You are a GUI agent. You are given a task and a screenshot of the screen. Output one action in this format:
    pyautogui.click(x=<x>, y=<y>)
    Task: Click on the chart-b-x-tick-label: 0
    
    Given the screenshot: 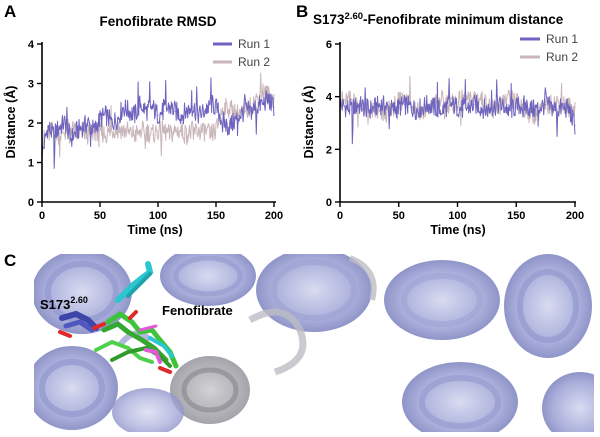 What is the action you would take?
    pyautogui.click(x=340, y=216)
    